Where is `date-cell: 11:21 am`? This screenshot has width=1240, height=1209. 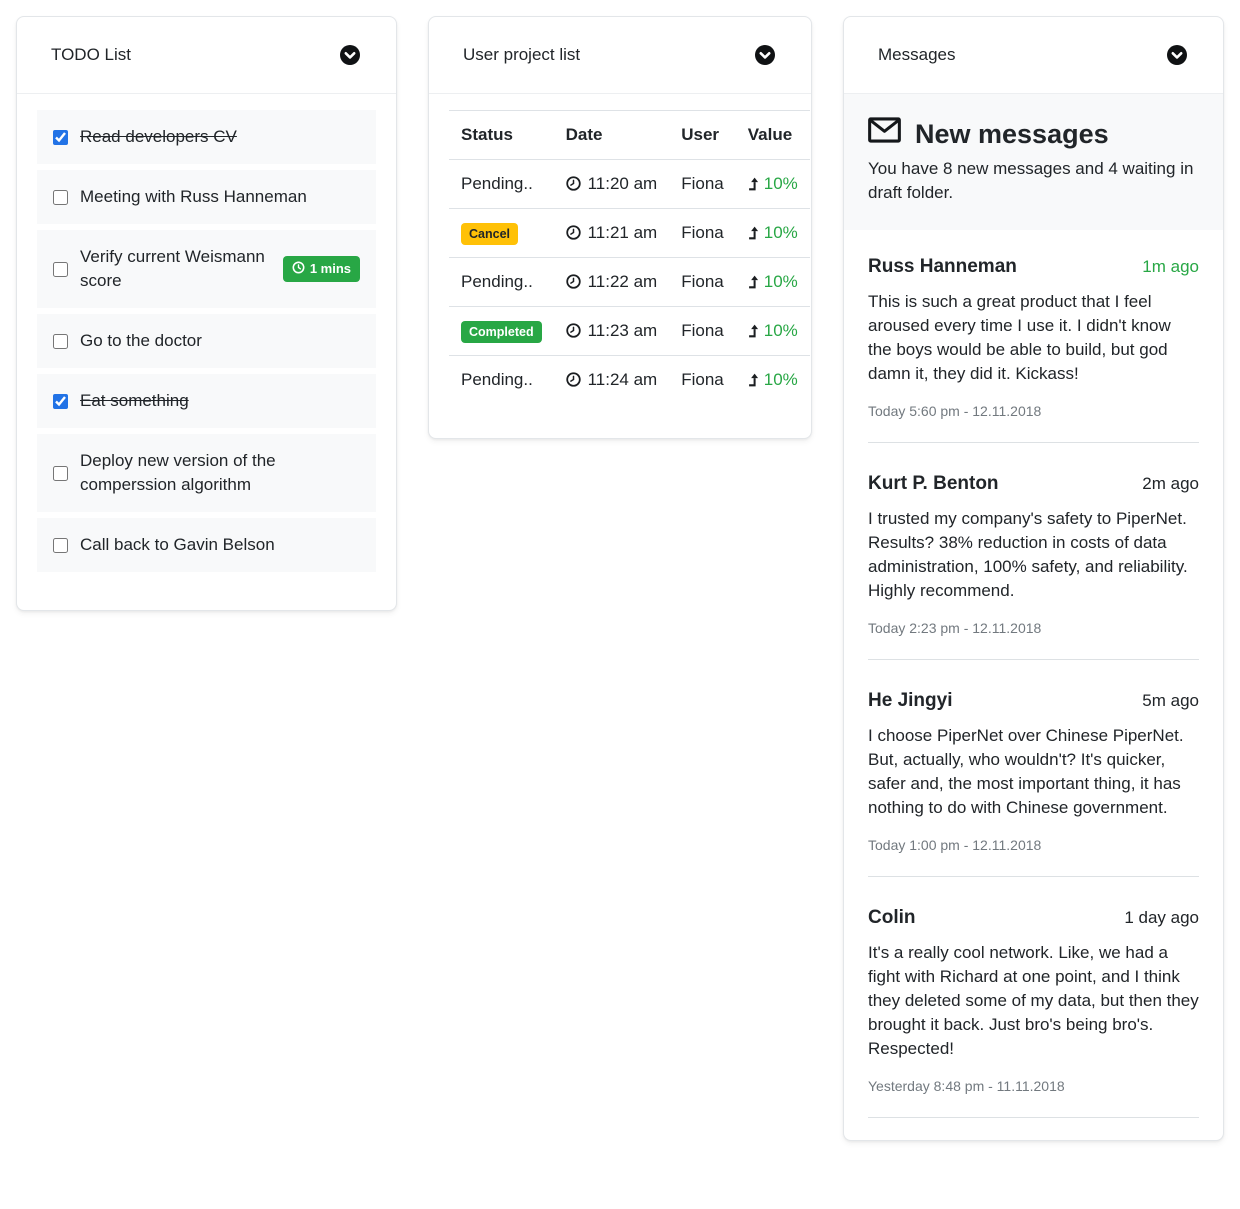
date-cell: 11:21 am is located at coordinates (611, 233).